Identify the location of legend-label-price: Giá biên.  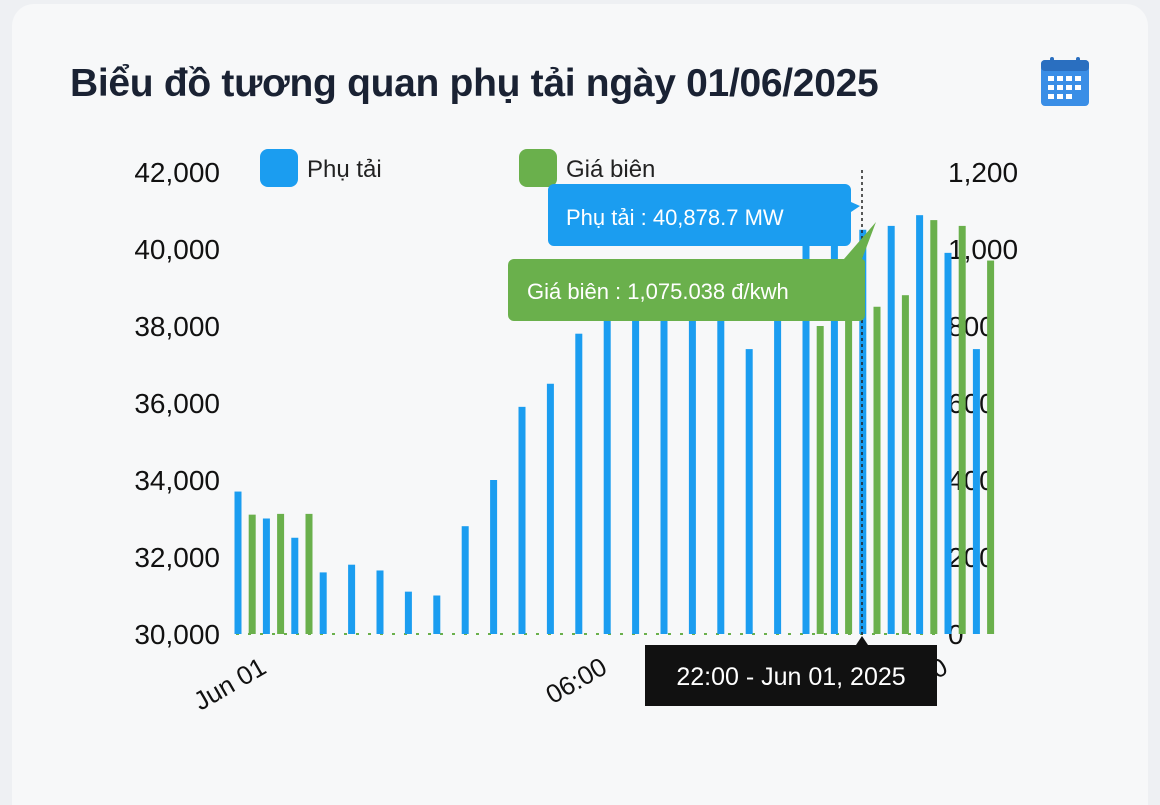
(610, 169).